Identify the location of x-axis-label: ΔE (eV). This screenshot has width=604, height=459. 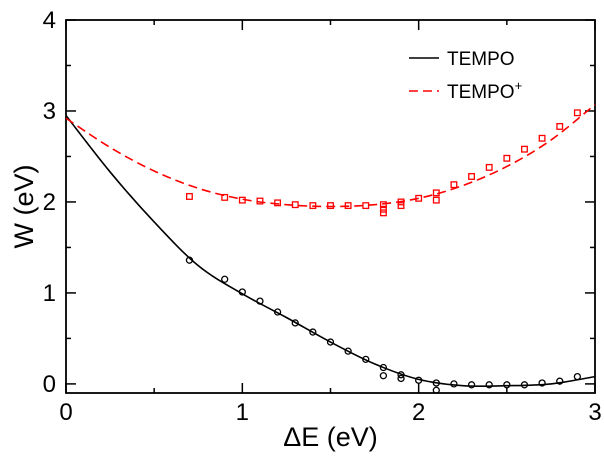
(330, 437).